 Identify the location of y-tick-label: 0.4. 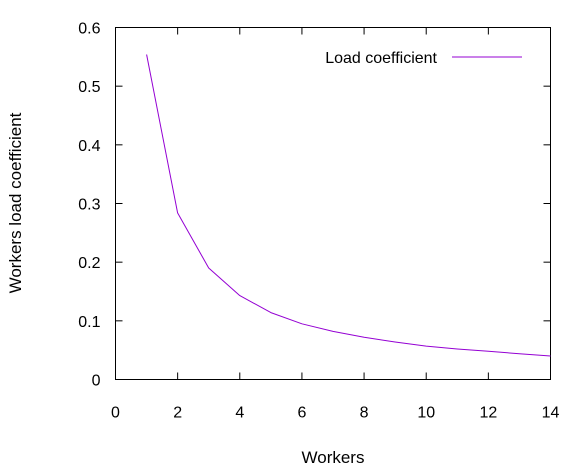
(89, 146).